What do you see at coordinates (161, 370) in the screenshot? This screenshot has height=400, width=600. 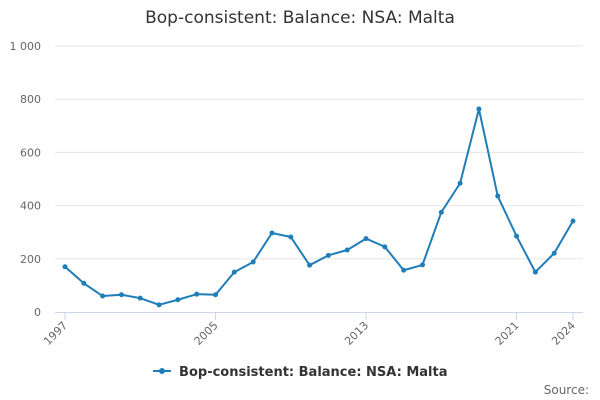 I see `legend-line-marker-icon` at bounding box center [161, 370].